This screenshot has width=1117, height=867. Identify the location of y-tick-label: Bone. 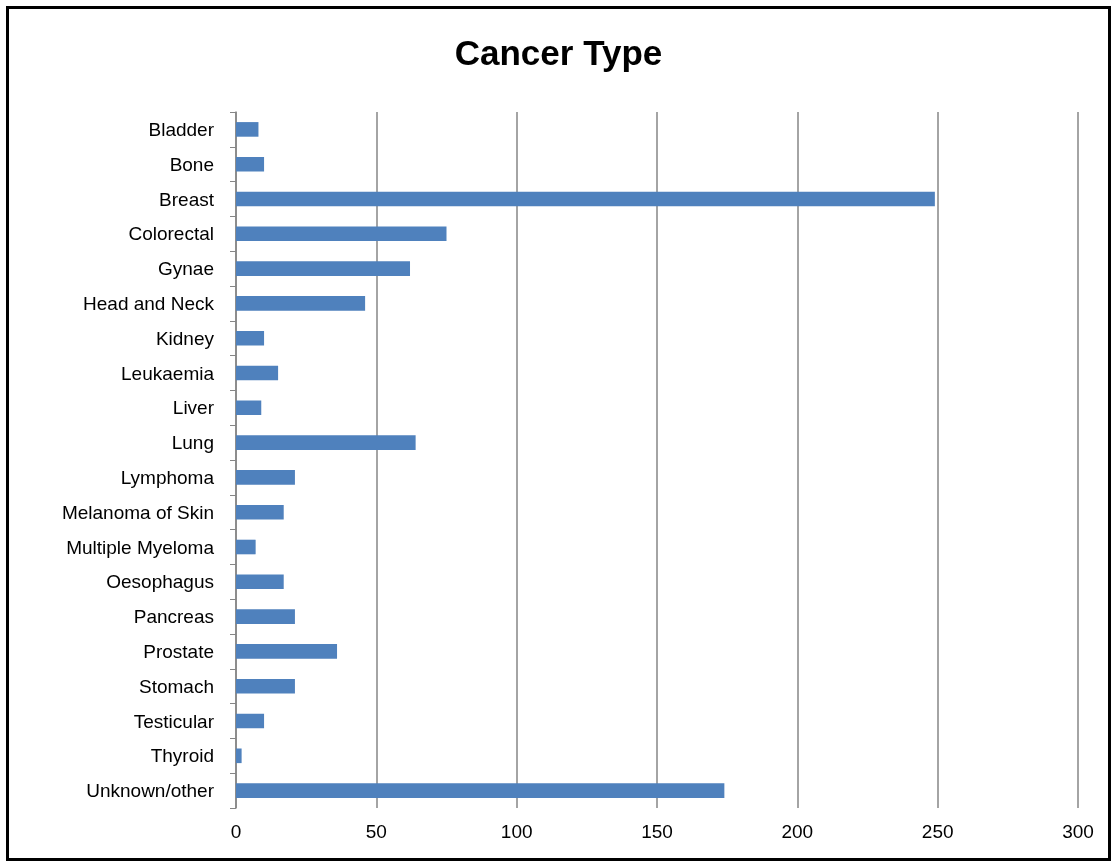
(191, 164).